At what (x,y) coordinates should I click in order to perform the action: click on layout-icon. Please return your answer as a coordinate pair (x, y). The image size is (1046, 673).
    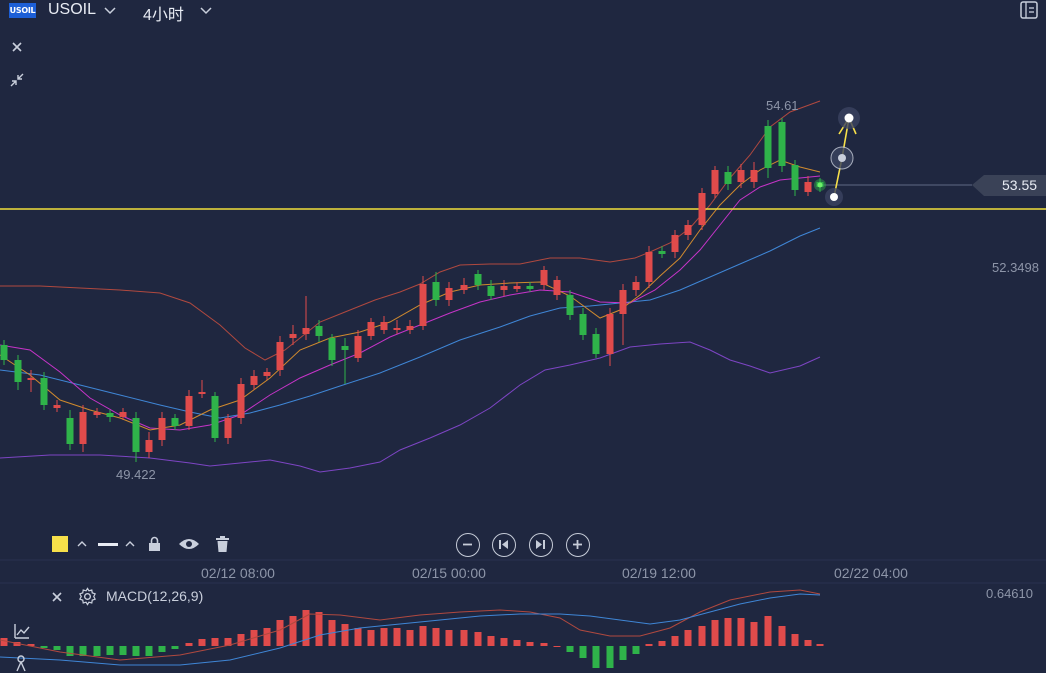
    Looking at the image, I should click on (1029, 10).